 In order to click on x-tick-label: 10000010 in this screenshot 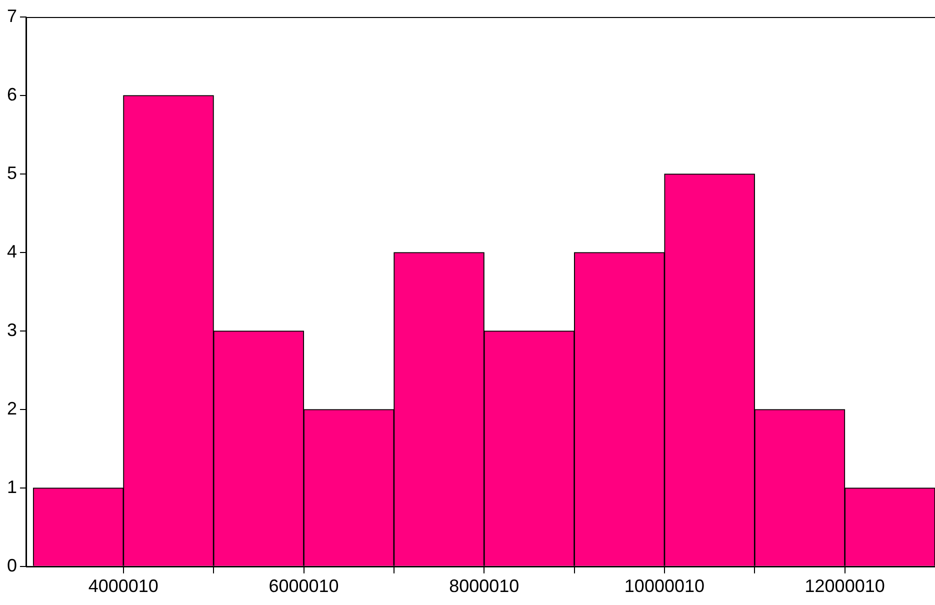, I will do `click(664, 586)`.